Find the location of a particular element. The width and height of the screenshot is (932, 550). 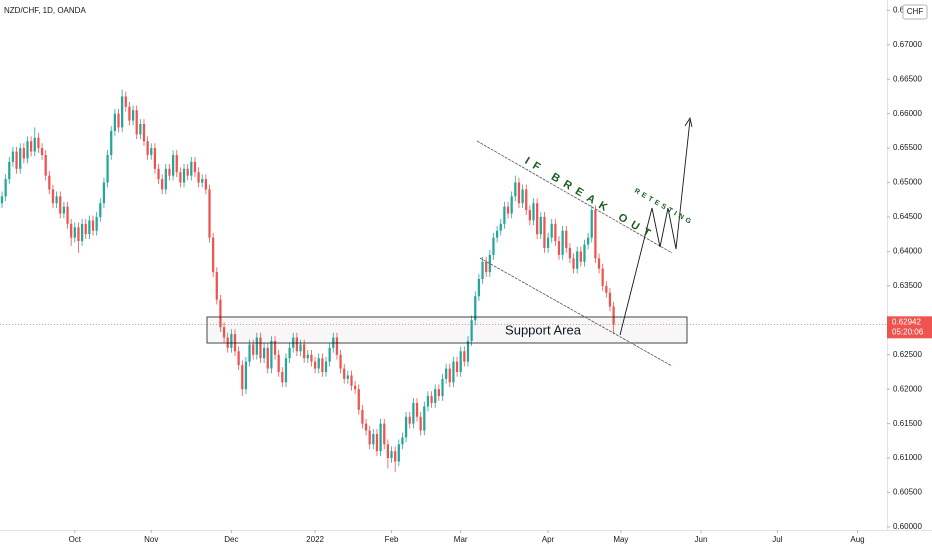

channel-lower is located at coordinates (576, 312).